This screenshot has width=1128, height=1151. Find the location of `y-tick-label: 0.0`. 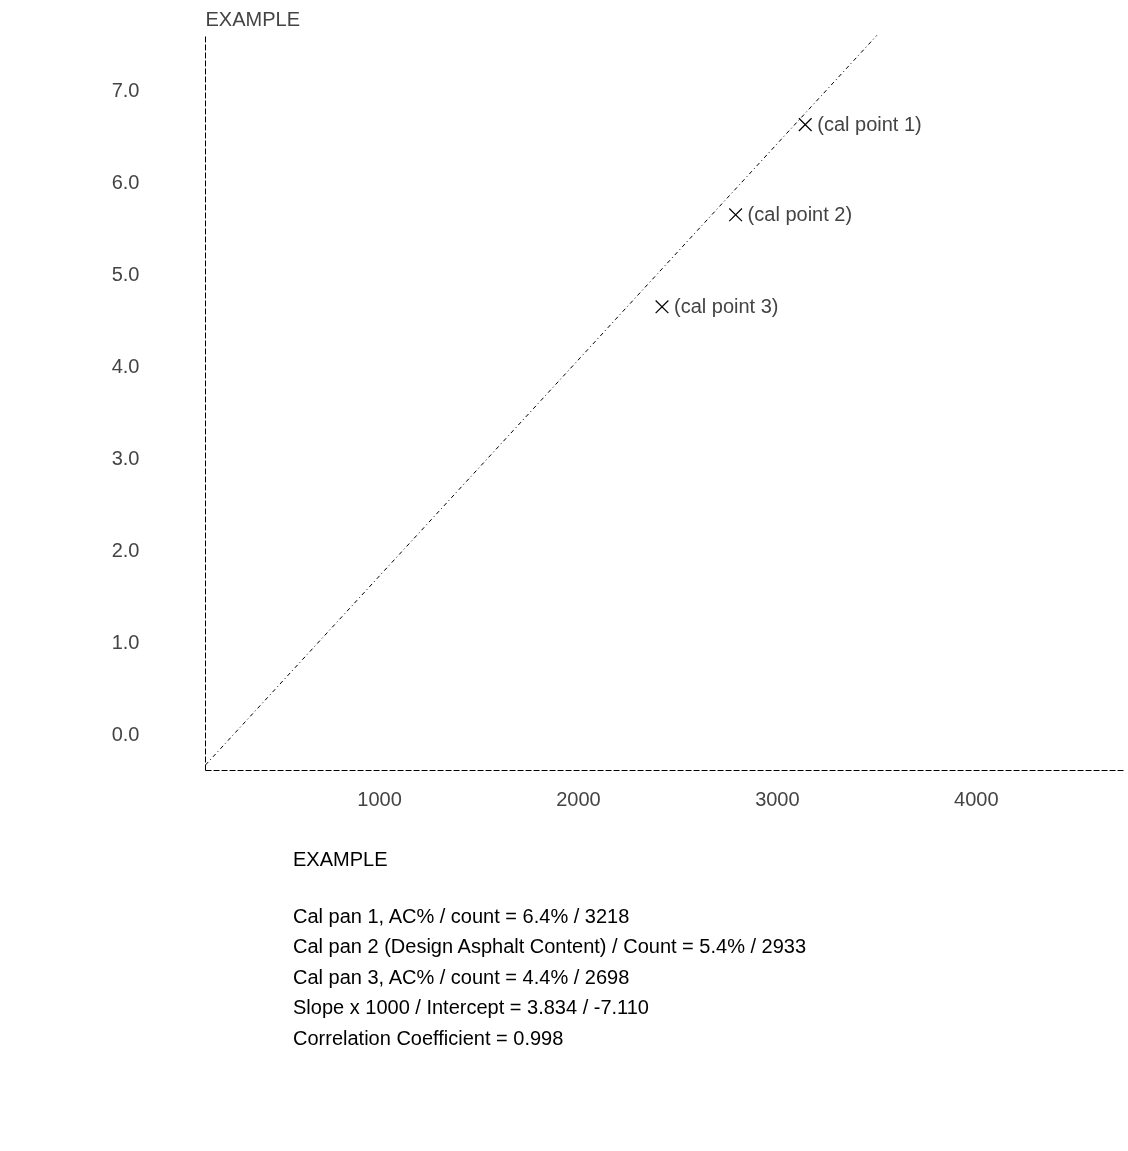

y-tick-label: 0.0 is located at coordinates (125, 733).